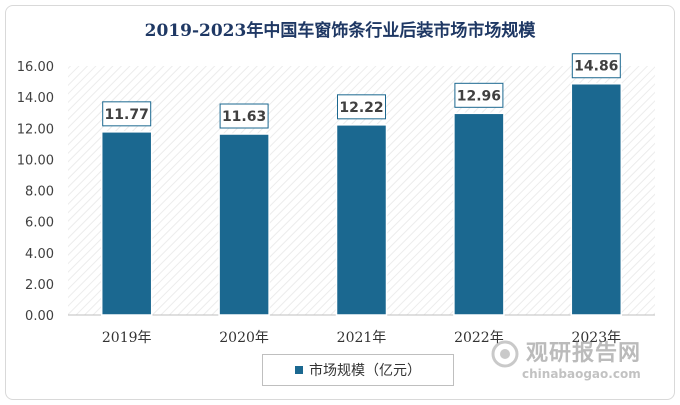  I want to click on data-label: 14.86, so click(596, 67).